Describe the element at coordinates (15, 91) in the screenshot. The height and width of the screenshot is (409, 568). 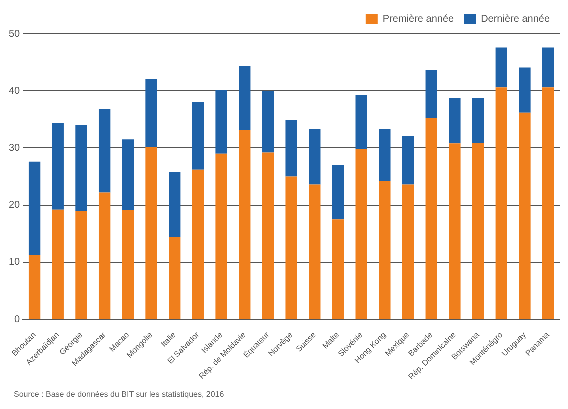
I see `y-tick-label: 40` at that location.